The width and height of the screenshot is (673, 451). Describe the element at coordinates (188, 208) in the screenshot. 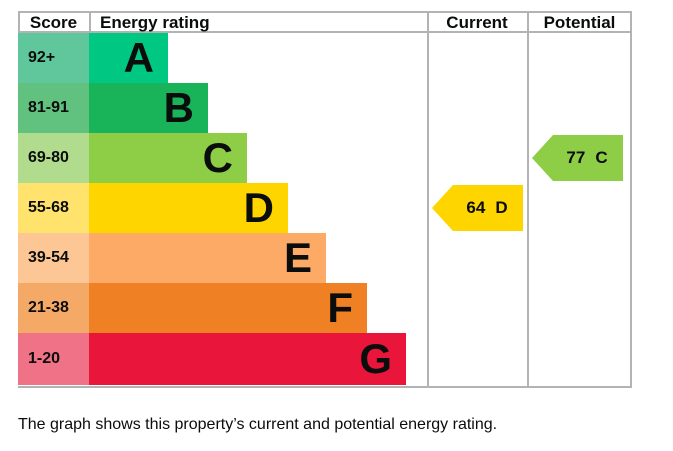

I see `rating-bar-d: D` at that location.